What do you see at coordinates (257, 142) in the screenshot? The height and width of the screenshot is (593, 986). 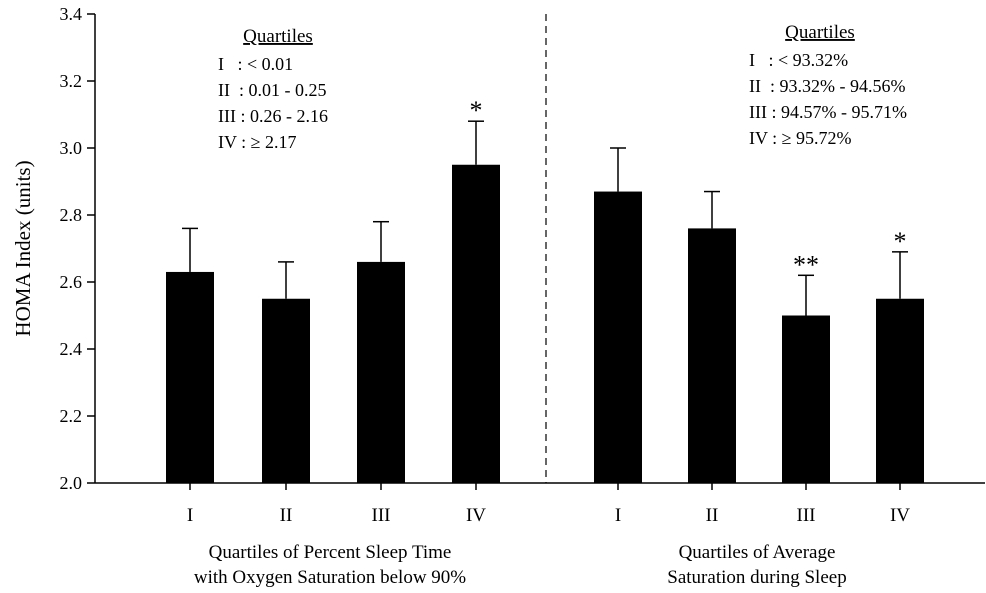 I see `legend-line: IV : ≥ 2.17` at bounding box center [257, 142].